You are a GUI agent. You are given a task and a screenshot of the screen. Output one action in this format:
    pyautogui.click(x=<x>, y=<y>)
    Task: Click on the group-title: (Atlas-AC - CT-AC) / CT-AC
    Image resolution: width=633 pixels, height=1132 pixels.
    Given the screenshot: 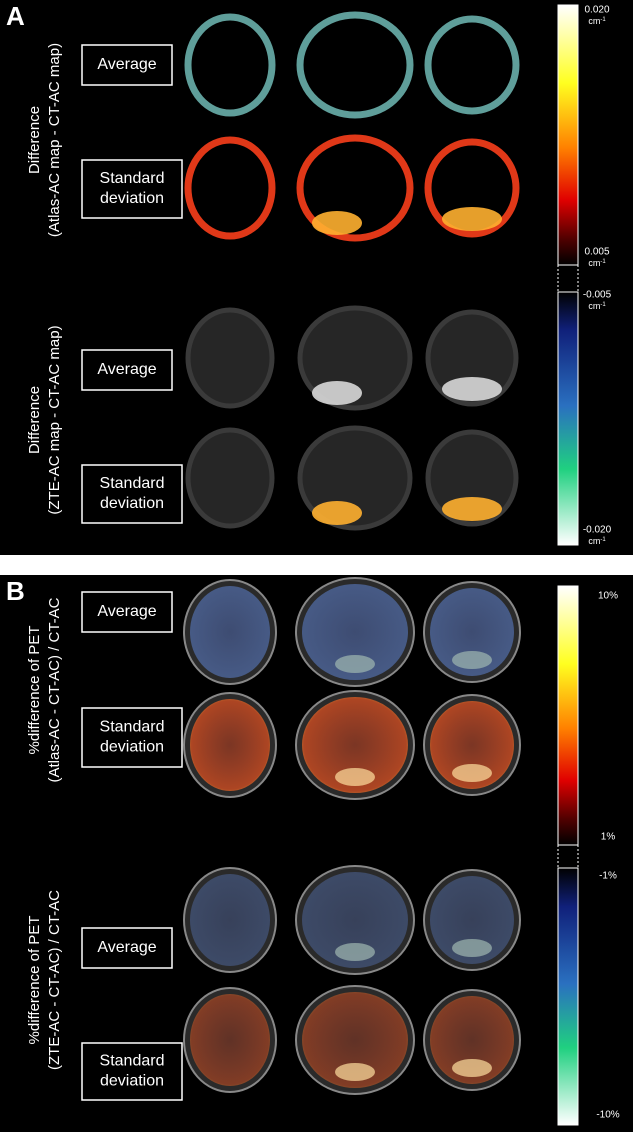 What is the action you would take?
    pyautogui.click(x=54, y=689)
    